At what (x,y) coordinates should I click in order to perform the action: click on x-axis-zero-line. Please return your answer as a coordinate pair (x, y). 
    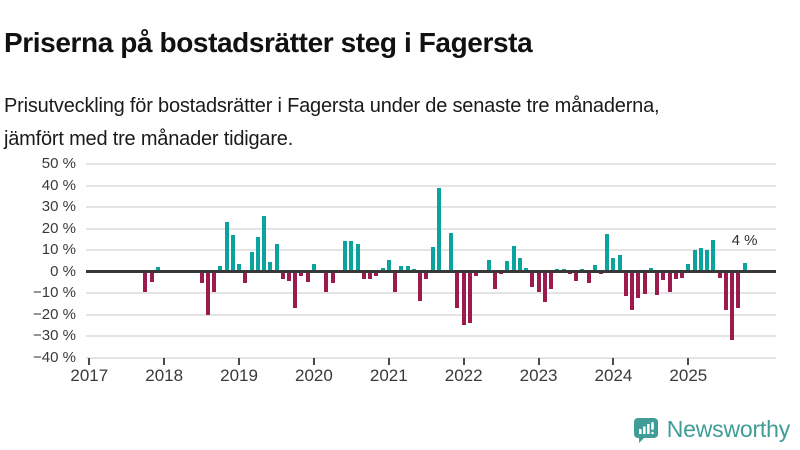
    Looking at the image, I should click on (431, 271).